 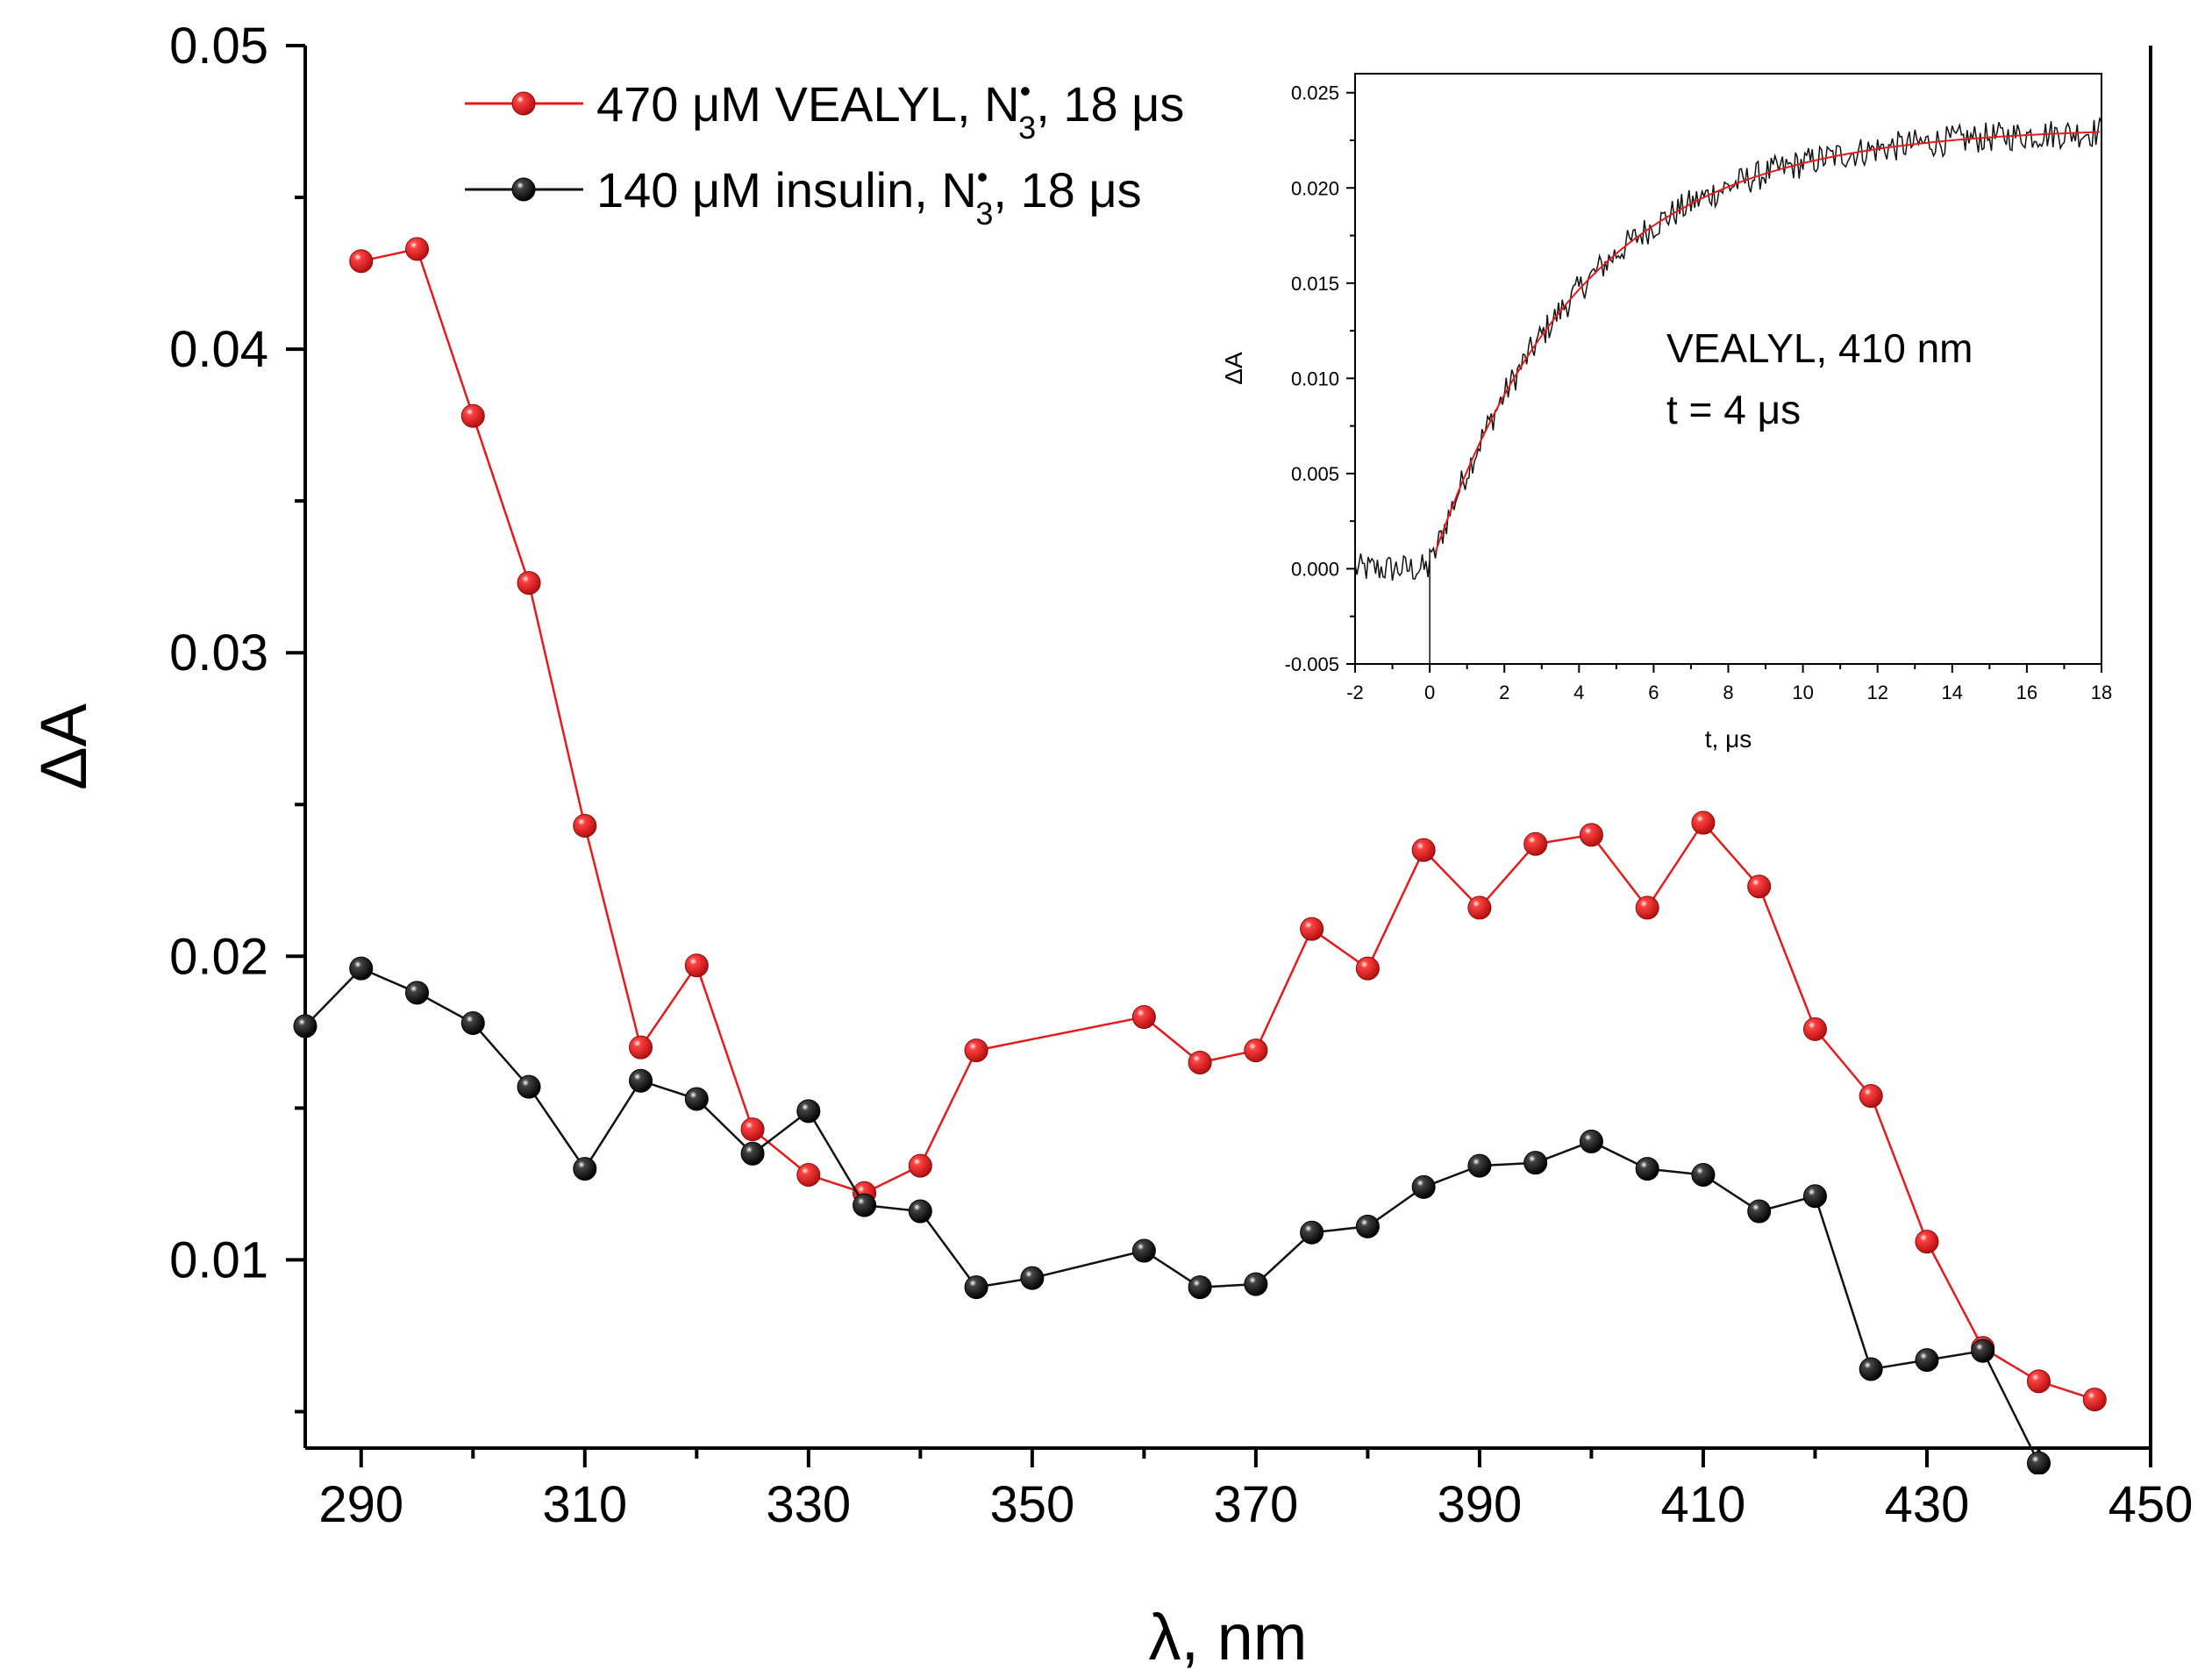 I want to click on inset-x-tick-label: 4, so click(x=1578, y=692).